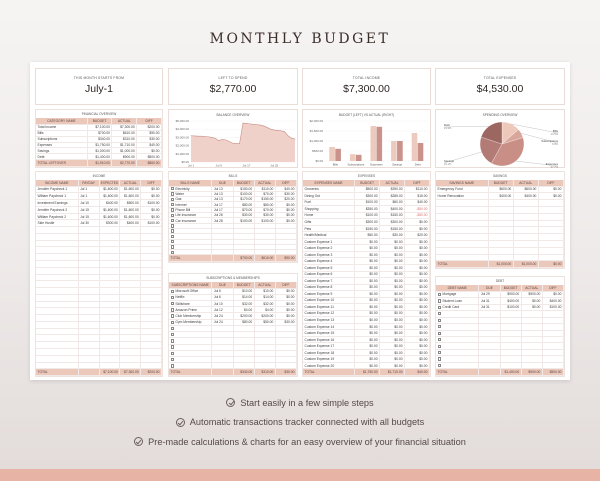 This screenshot has width=600, height=481. What do you see at coordinates (57, 223) in the screenshot?
I see `row-name: Side Hustle` at bounding box center [57, 223].